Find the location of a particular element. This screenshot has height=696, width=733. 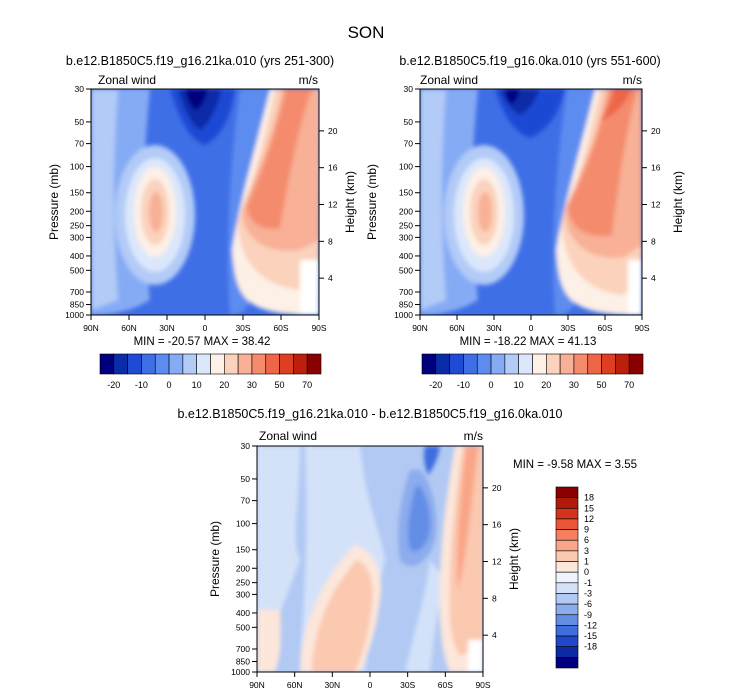

panel-a-ylabel: Pressure (mb) is located at coordinates (54, 202).